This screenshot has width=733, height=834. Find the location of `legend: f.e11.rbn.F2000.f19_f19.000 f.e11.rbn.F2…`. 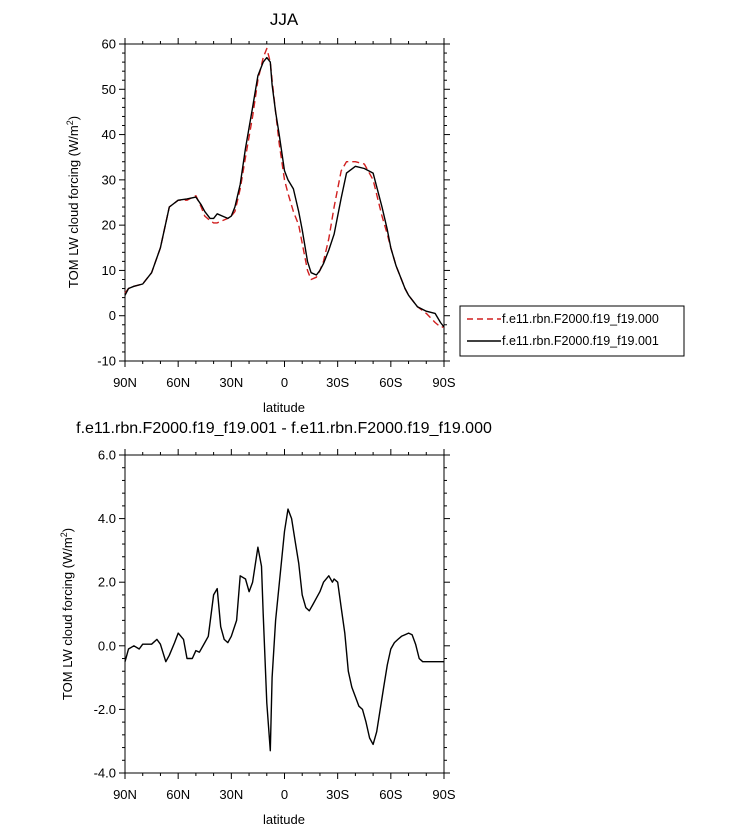

legend: f.e11.rbn.F2000.f19_f19.000 f.e11.rbn.F2… is located at coordinates (572, 331).